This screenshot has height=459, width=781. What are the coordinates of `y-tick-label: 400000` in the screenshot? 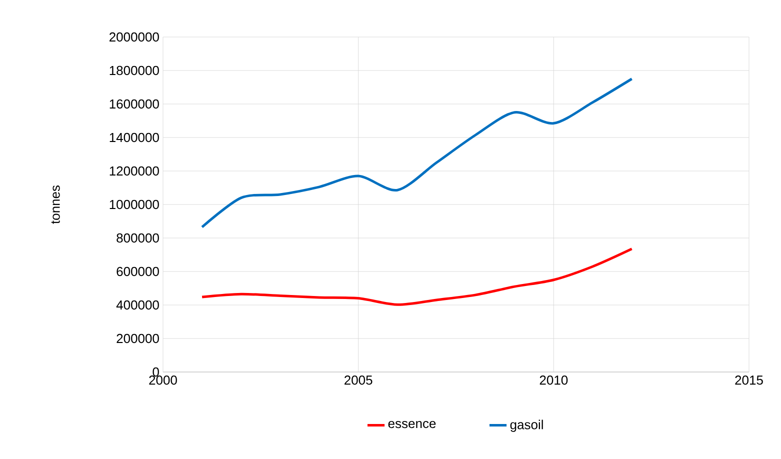 It's located at (137, 305).